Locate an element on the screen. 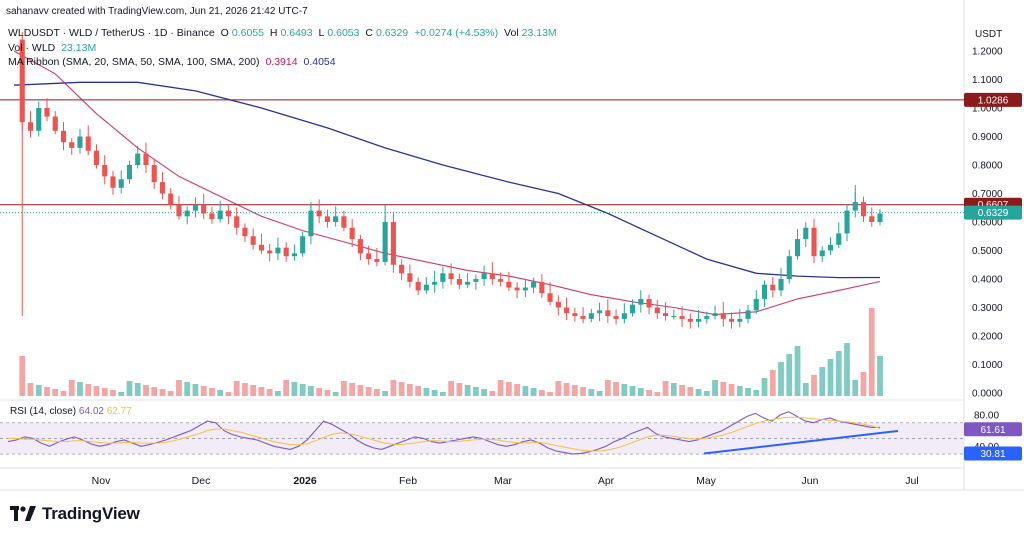 The height and width of the screenshot is (537, 1024). level-price-label: 1.0286 is located at coordinates (993, 100).